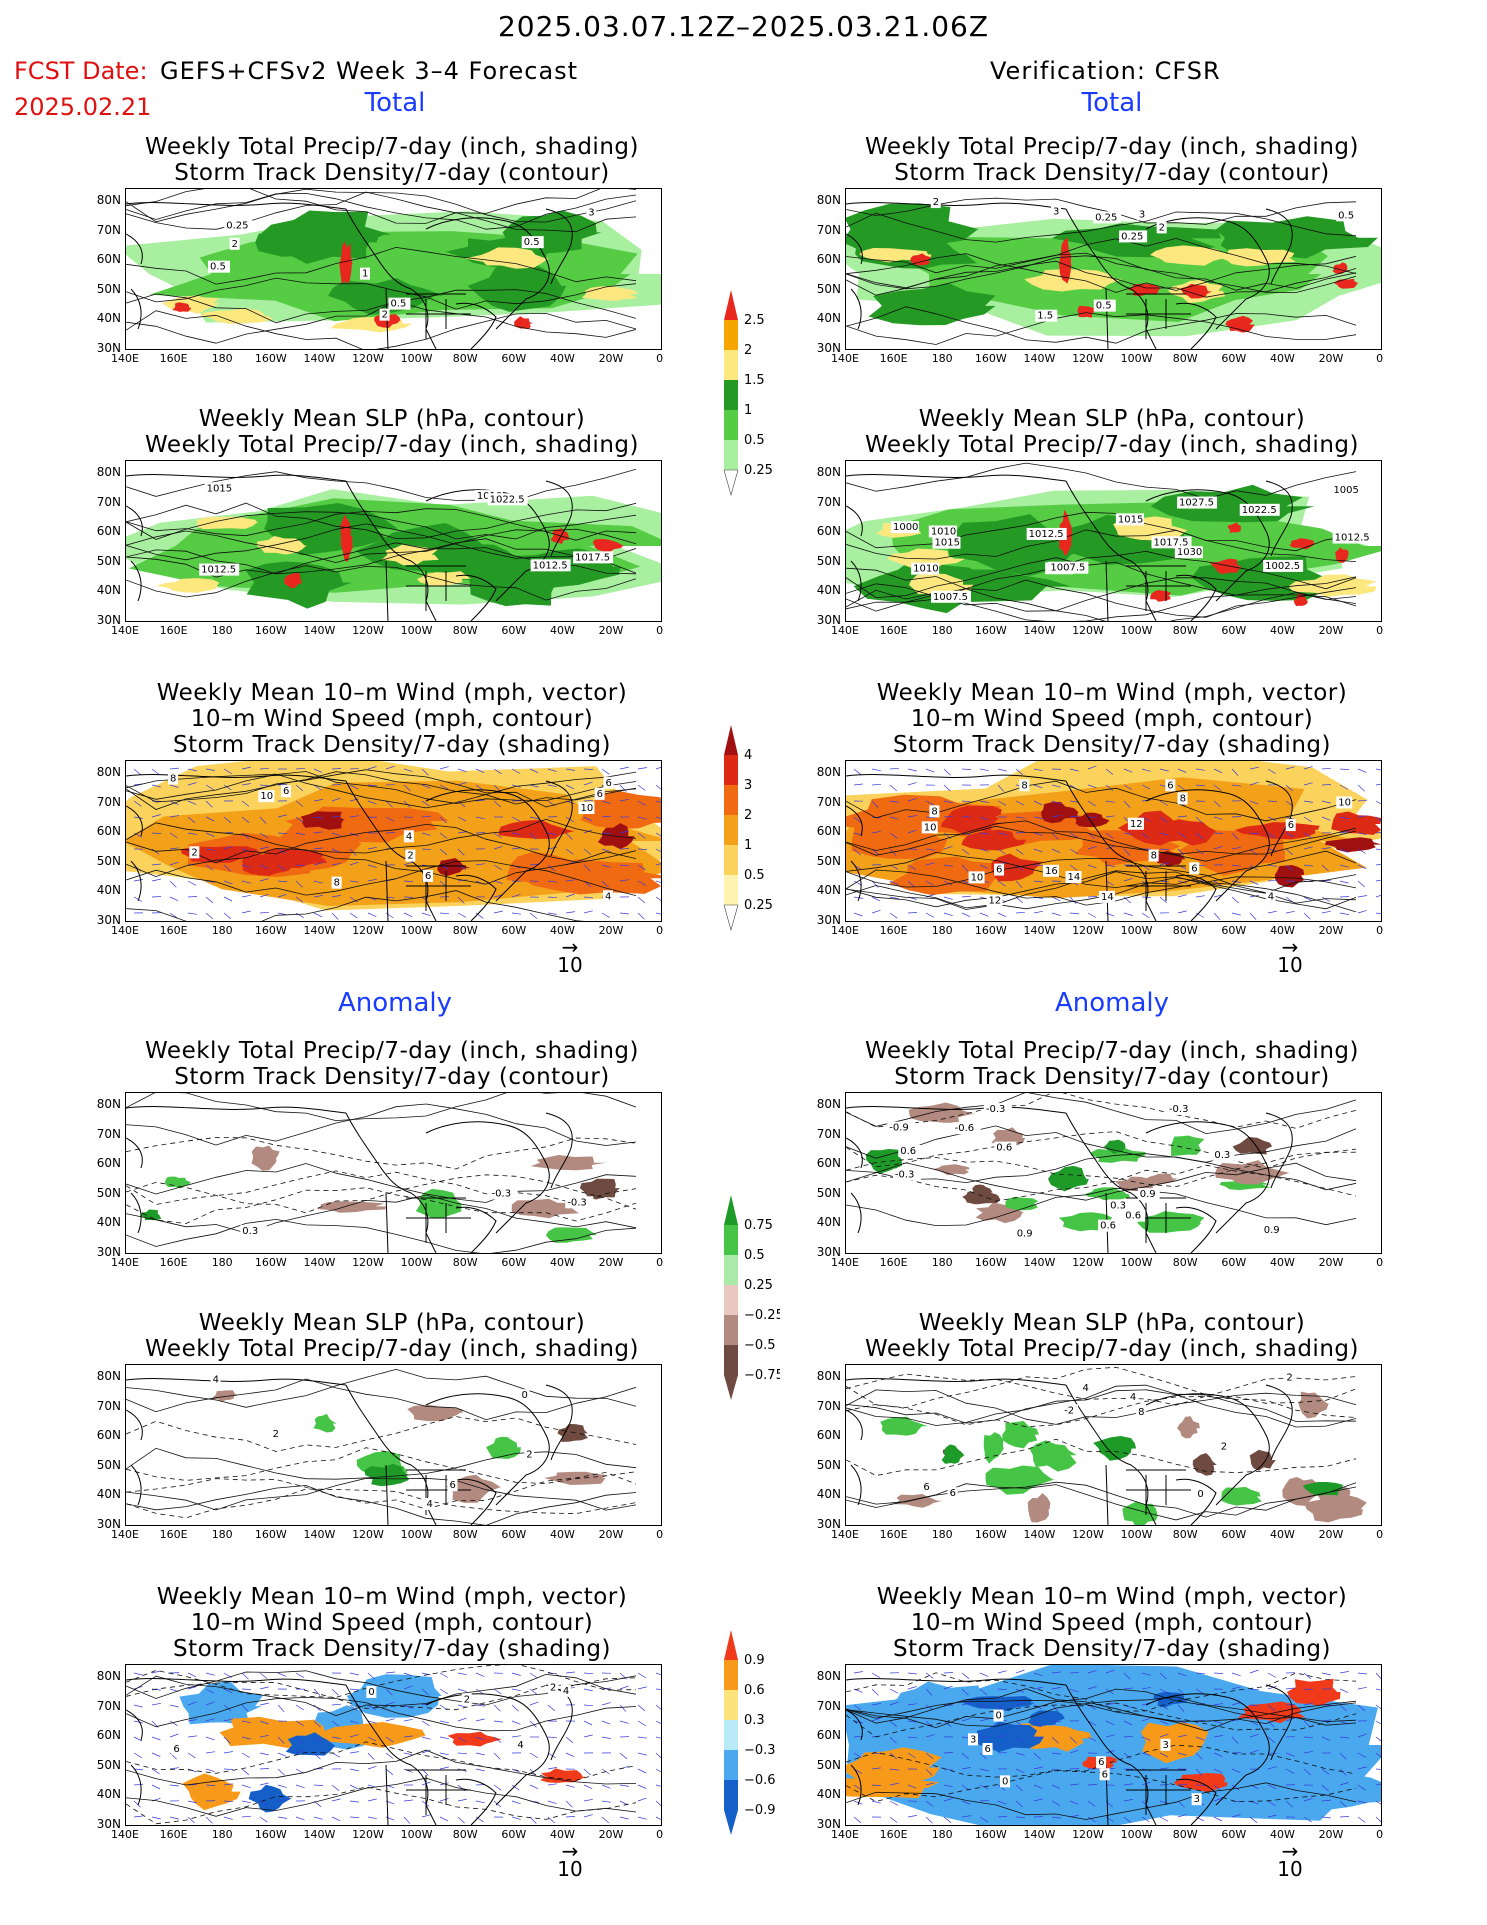 This screenshot has height=1925, width=1487. What do you see at coordinates (1183, 798) in the screenshot?
I see `contour-label: 8` at bounding box center [1183, 798].